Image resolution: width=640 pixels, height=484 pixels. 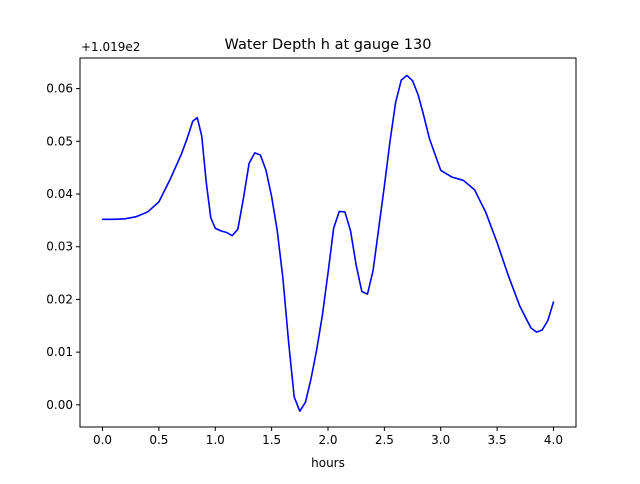 I want to click on x-tick-label: 3.5, so click(x=497, y=440).